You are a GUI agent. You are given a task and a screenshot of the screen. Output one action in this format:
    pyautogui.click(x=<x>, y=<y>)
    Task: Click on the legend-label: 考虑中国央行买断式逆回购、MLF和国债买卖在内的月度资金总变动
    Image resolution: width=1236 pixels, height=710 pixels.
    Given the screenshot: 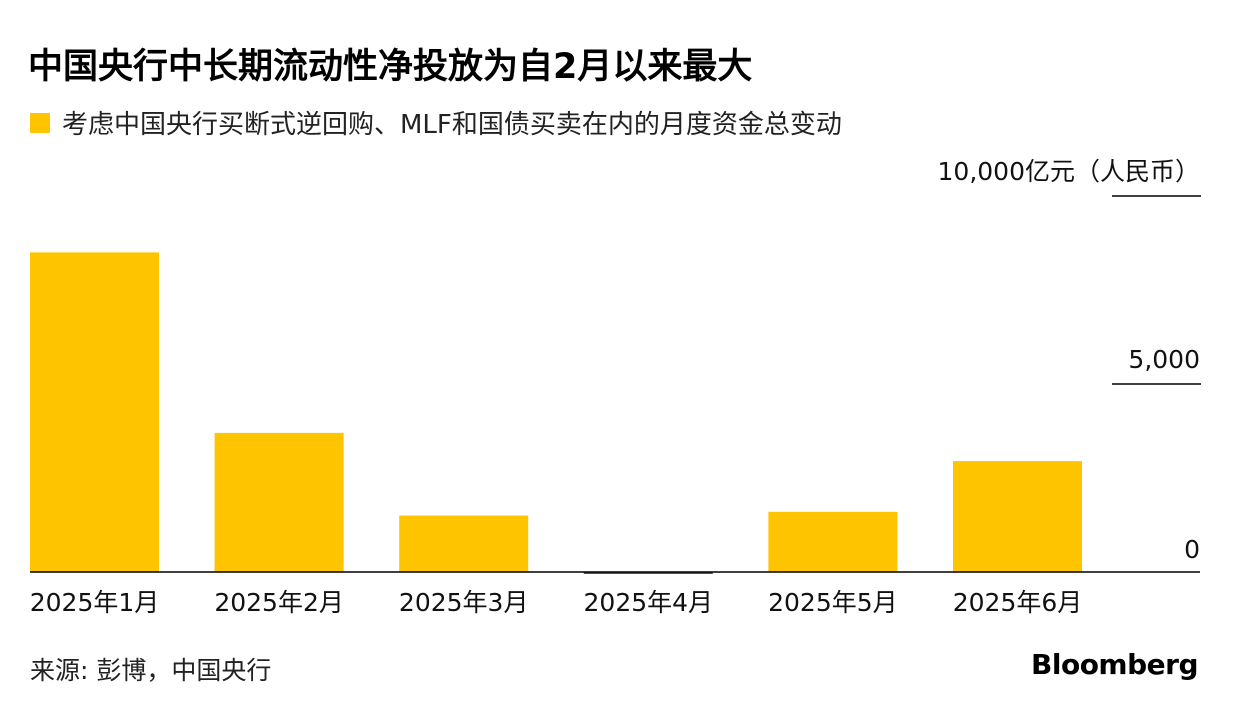 What is the action you would take?
    pyautogui.click(x=452, y=125)
    